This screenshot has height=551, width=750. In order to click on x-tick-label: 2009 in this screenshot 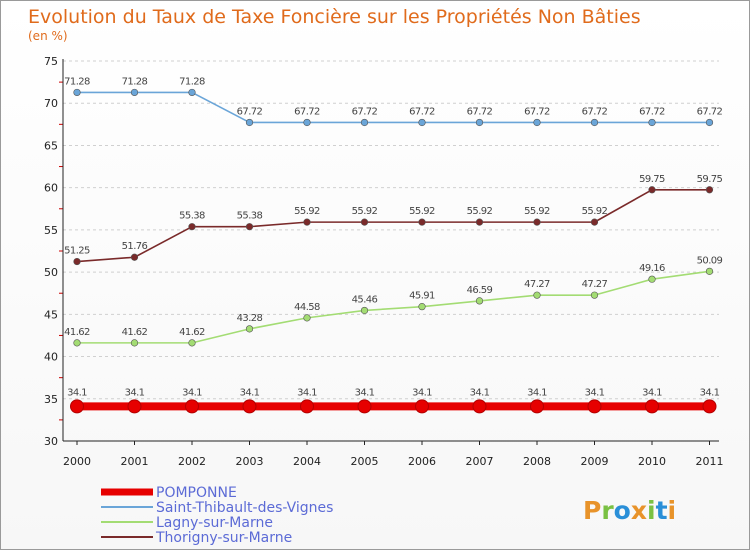, I will do `click(595, 461)`.